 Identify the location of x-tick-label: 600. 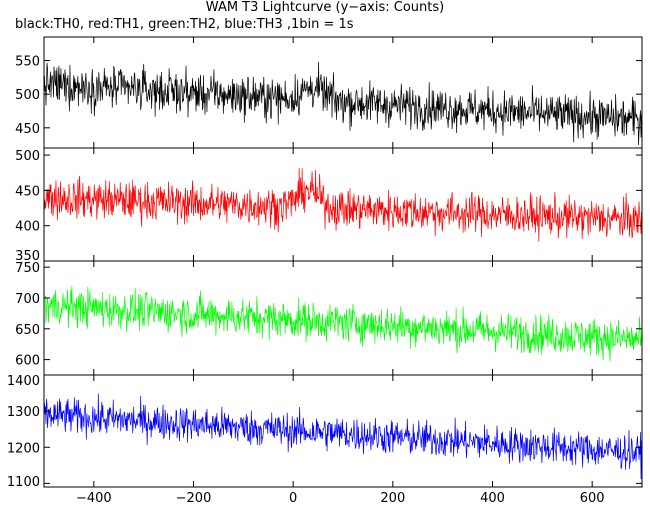
(592, 498).